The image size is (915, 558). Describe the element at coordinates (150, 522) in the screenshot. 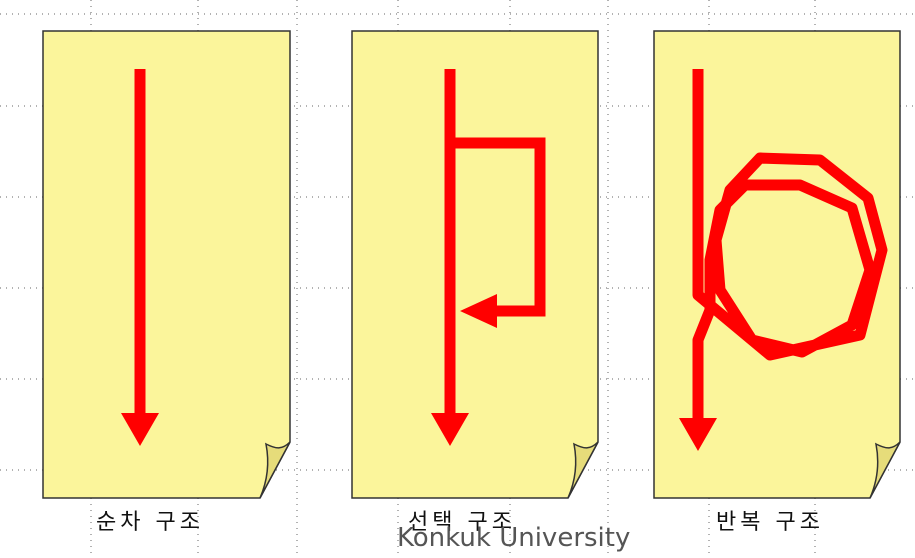

I see `caption-sequence: 순차 구조` at that location.